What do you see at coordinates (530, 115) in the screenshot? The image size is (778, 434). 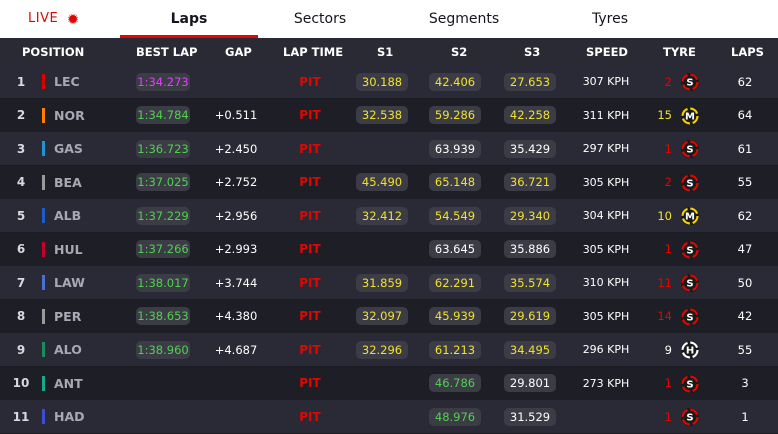 I see `s3-cell: 42.258` at bounding box center [530, 115].